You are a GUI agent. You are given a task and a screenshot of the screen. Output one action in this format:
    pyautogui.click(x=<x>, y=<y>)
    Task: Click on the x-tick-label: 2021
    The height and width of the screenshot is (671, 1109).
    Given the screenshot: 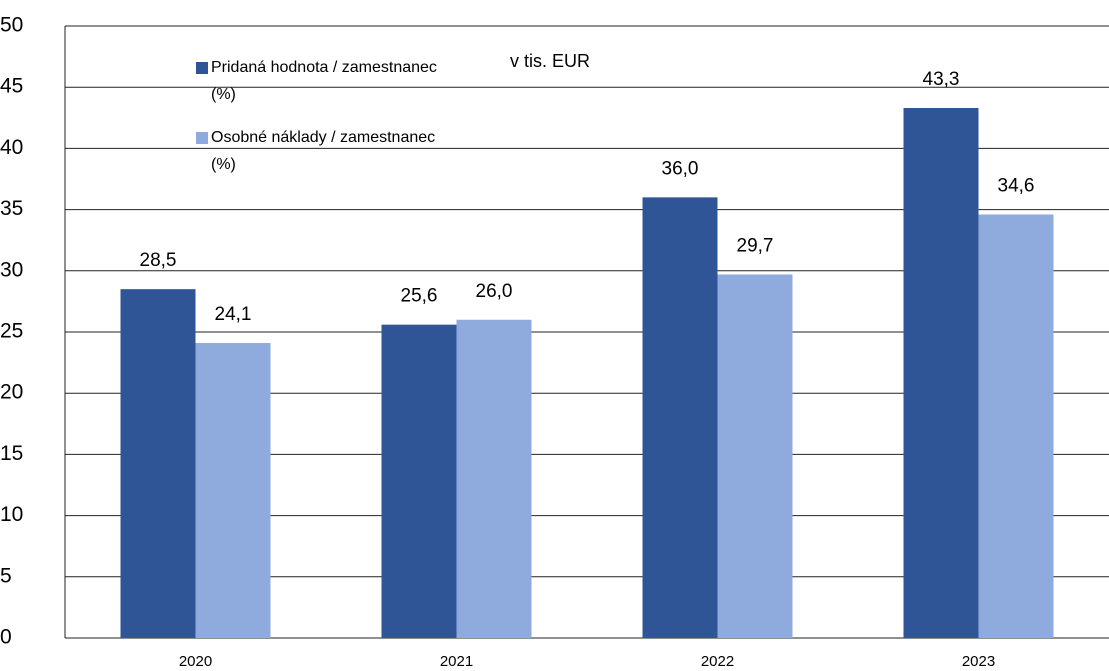 What is the action you would take?
    pyautogui.click(x=456, y=661)
    